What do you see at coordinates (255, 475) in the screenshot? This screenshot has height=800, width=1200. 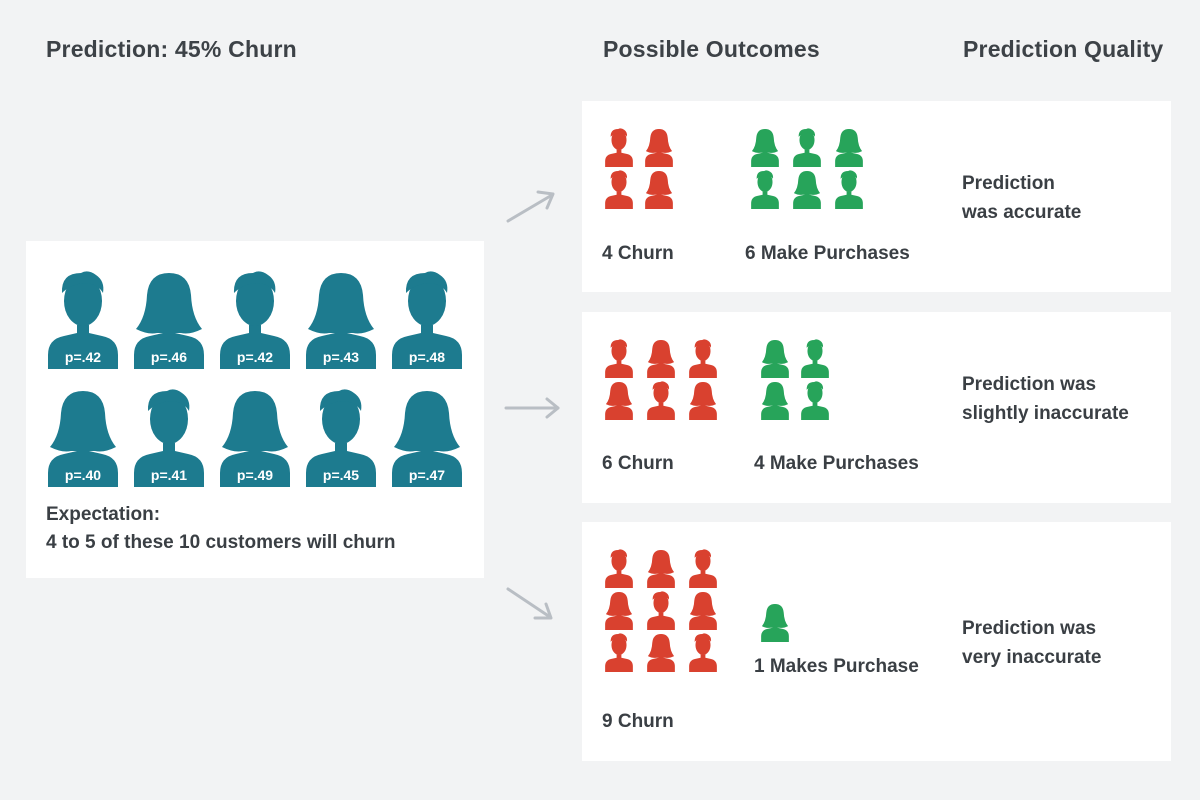 I see `probability-label: p=.49` at bounding box center [255, 475].